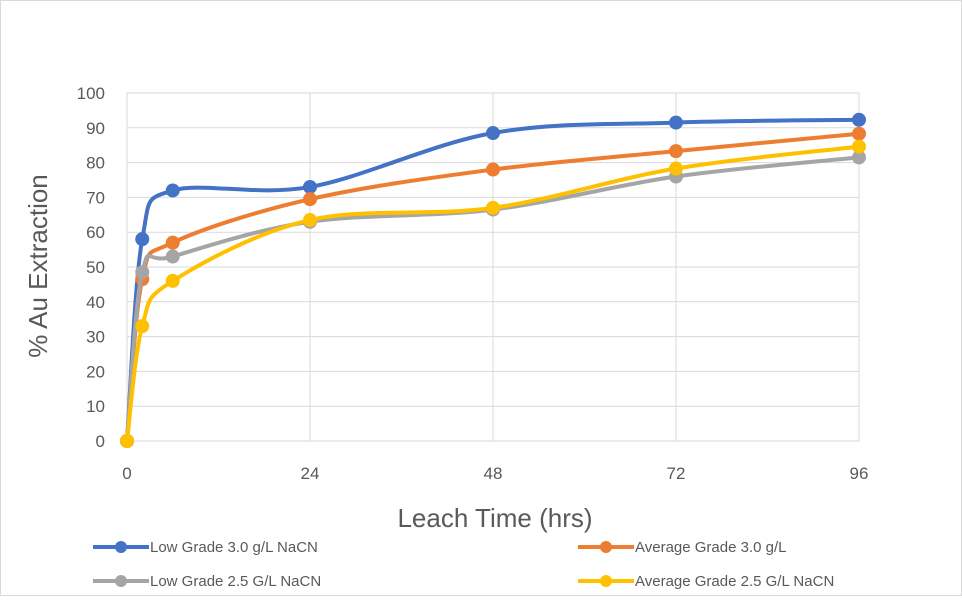 Image resolution: width=962 pixels, height=600 pixels. Describe the element at coordinates (95, 371) in the screenshot. I see `y-tick-label: 20` at that location.